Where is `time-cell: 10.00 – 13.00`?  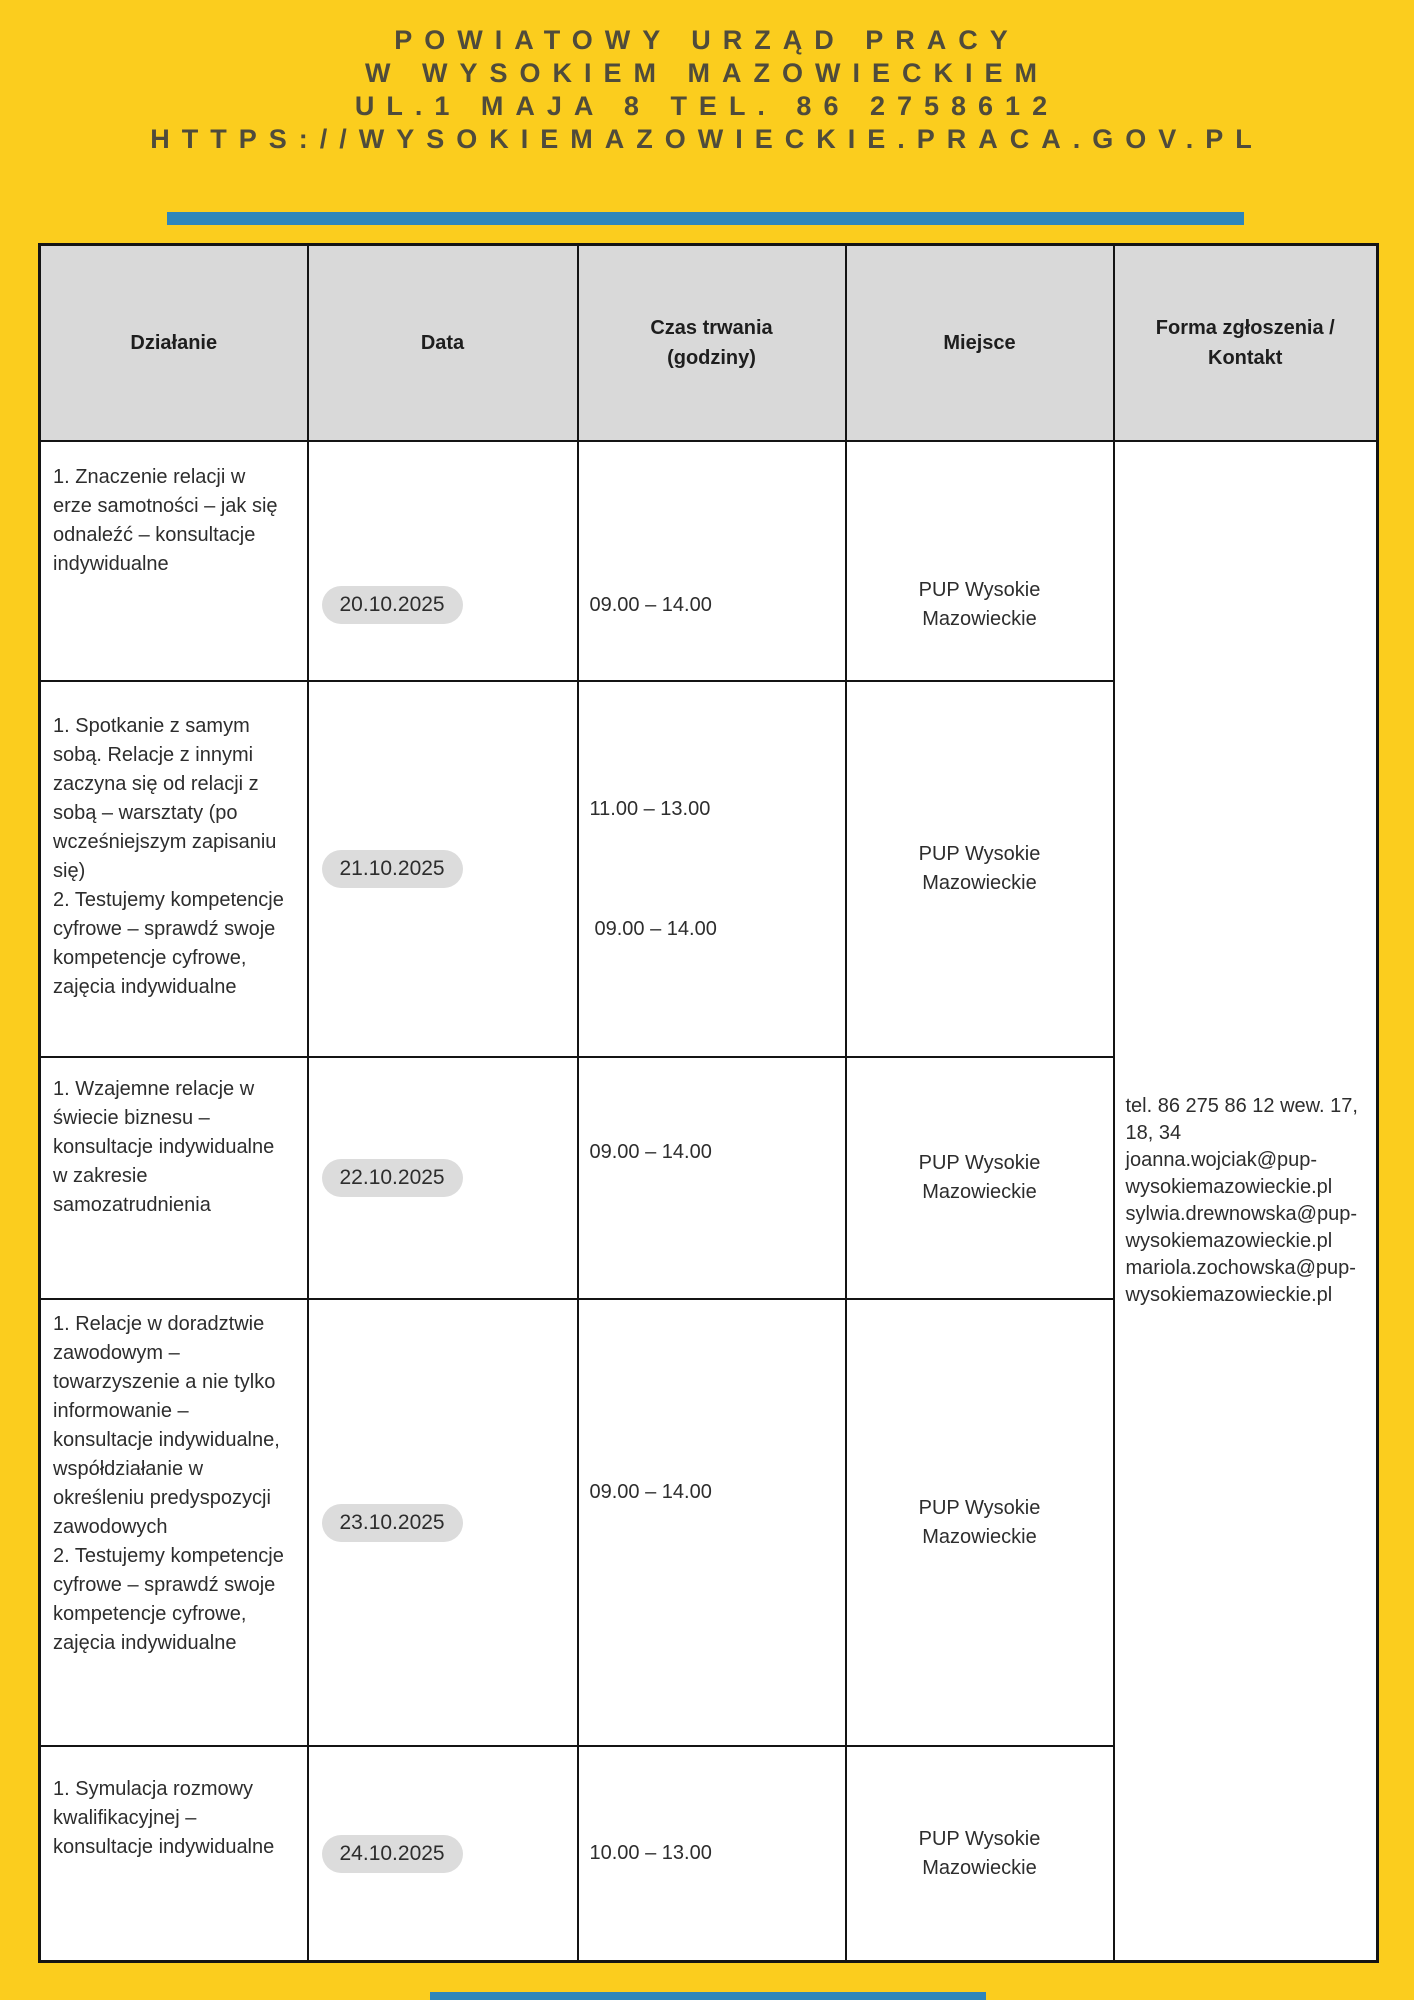 time-cell: 10.00 – 13.00 is located at coordinates (711, 1854).